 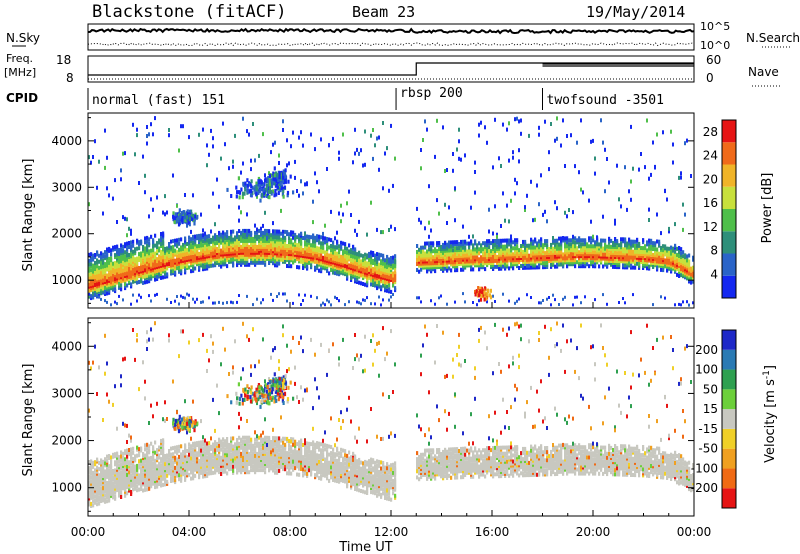 What do you see at coordinates (23, 38) in the screenshot?
I see `noise-sky-label: N.Sky` at bounding box center [23, 38].